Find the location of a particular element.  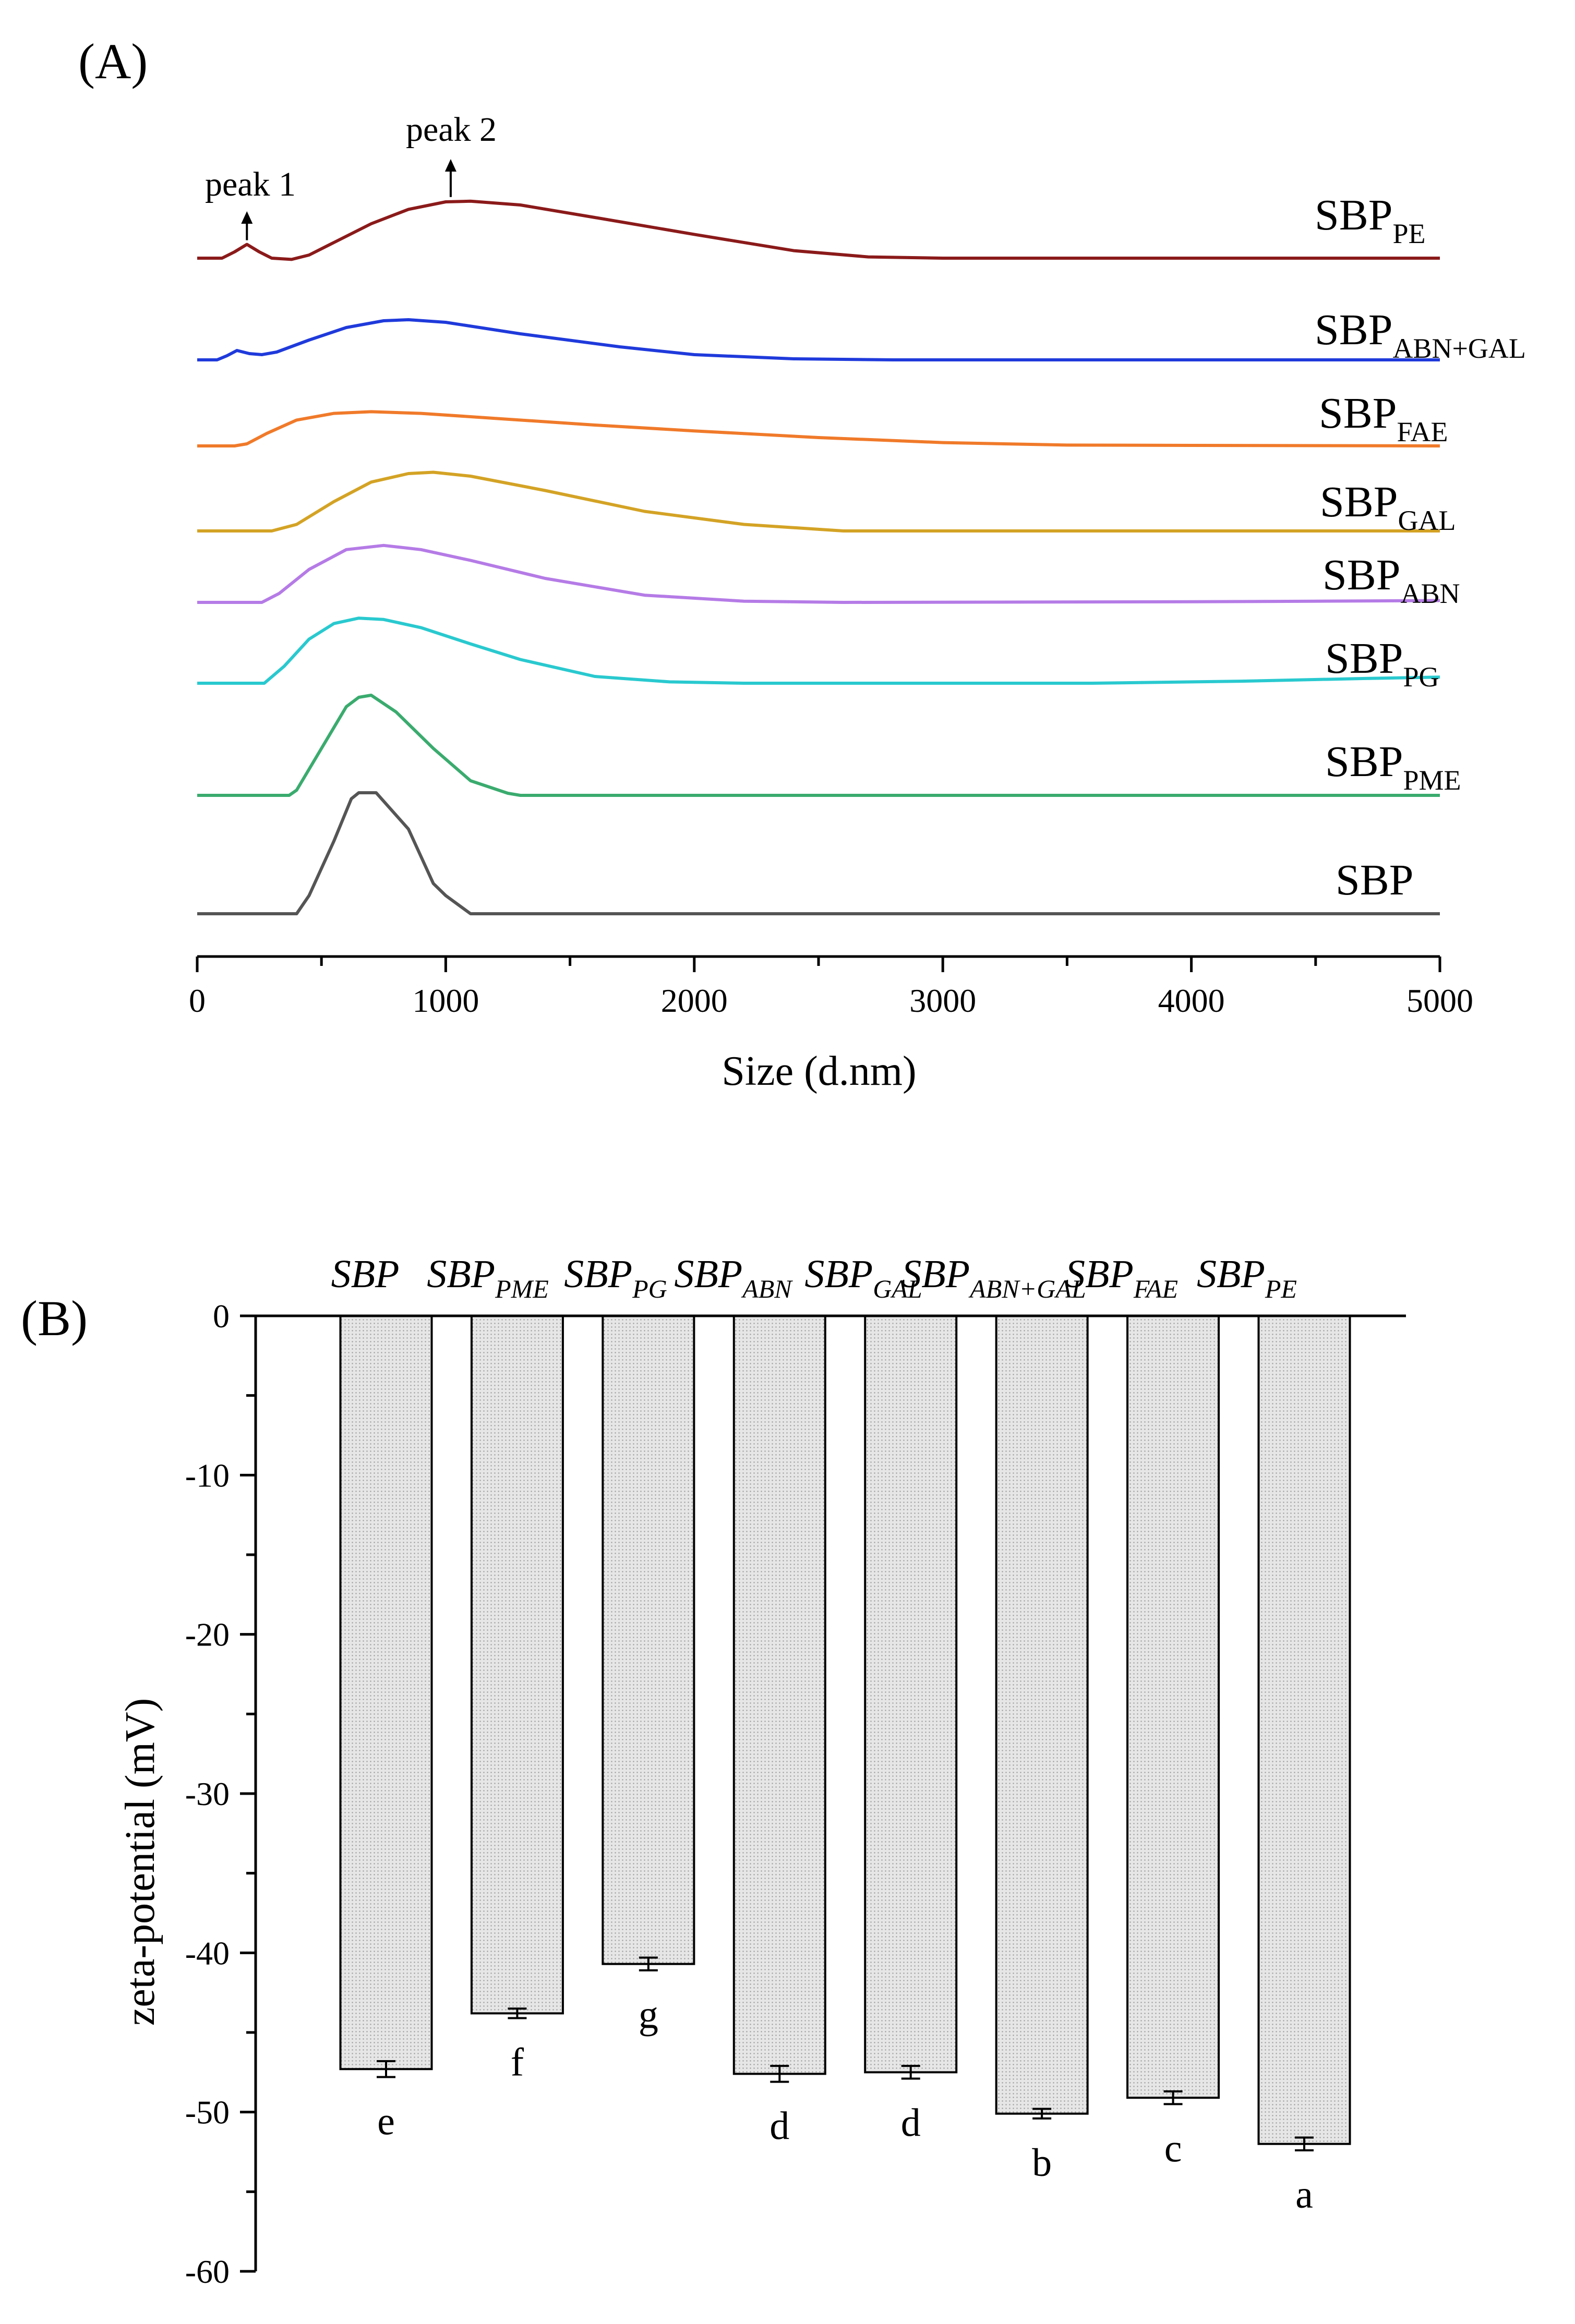

x-tick-label: 4000 is located at coordinates (1191, 1001).